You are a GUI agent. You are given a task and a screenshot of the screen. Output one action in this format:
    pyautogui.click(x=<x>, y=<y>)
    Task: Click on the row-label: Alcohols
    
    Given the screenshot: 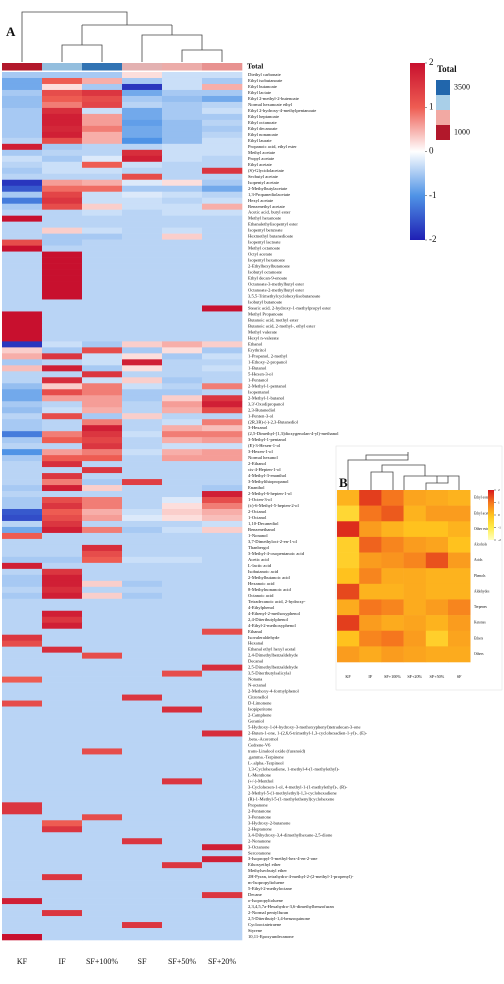 What is the action you would take?
    pyautogui.click(x=481, y=545)
    